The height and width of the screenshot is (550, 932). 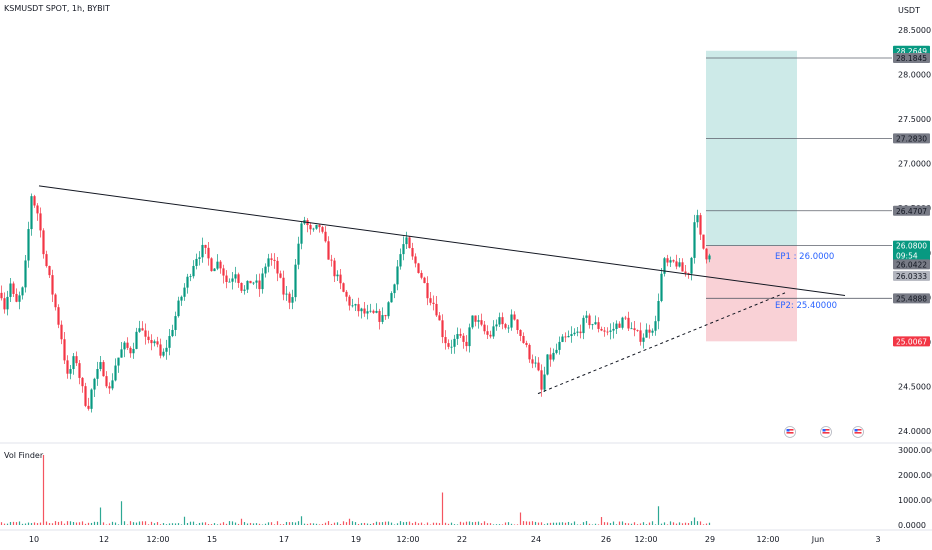 What do you see at coordinates (914, 30) in the screenshot?
I see `y-tick-label: 28.5000` at bounding box center [914, 30].